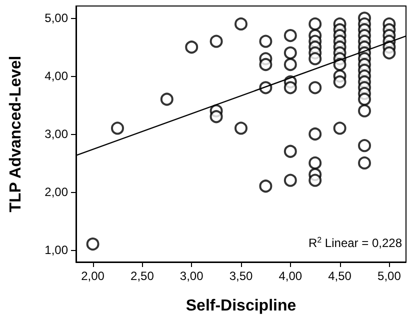 The image size is (412, 334). I want to click on x-tick-label: 2,00, so click(93, 276).